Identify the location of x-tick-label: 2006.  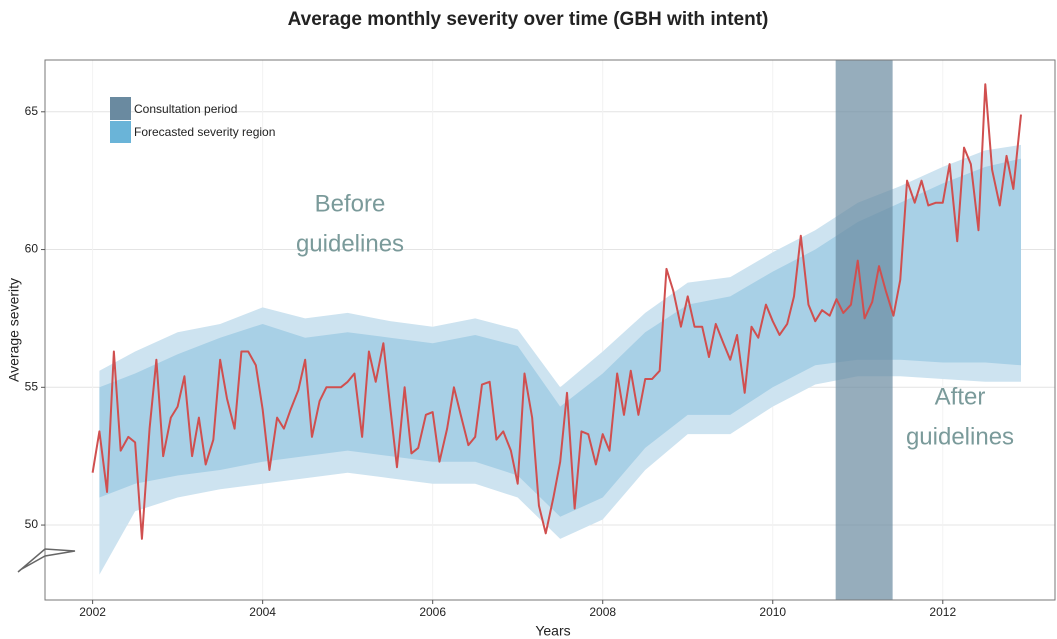
(432, 612).